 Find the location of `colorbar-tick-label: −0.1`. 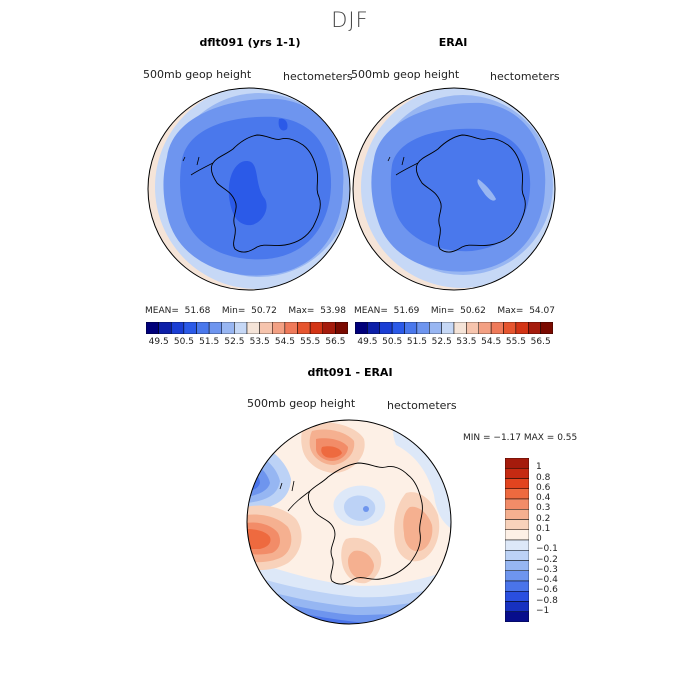

colorbar-tick-label: −0.1 is located at coordinates (547, 549).